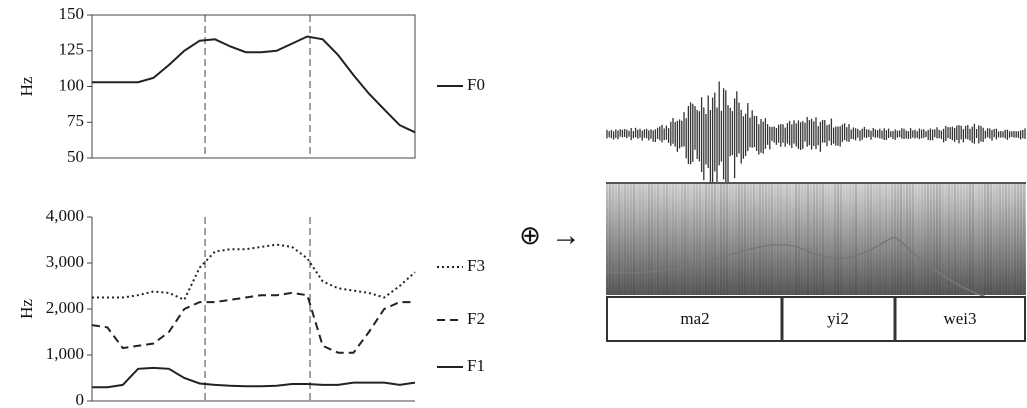 The image size is (1027, 408). What do you see at coordinates (65, 353) in the screenshot?
I see `y-tick-label: 1,000` at bounding box center [65, 353].